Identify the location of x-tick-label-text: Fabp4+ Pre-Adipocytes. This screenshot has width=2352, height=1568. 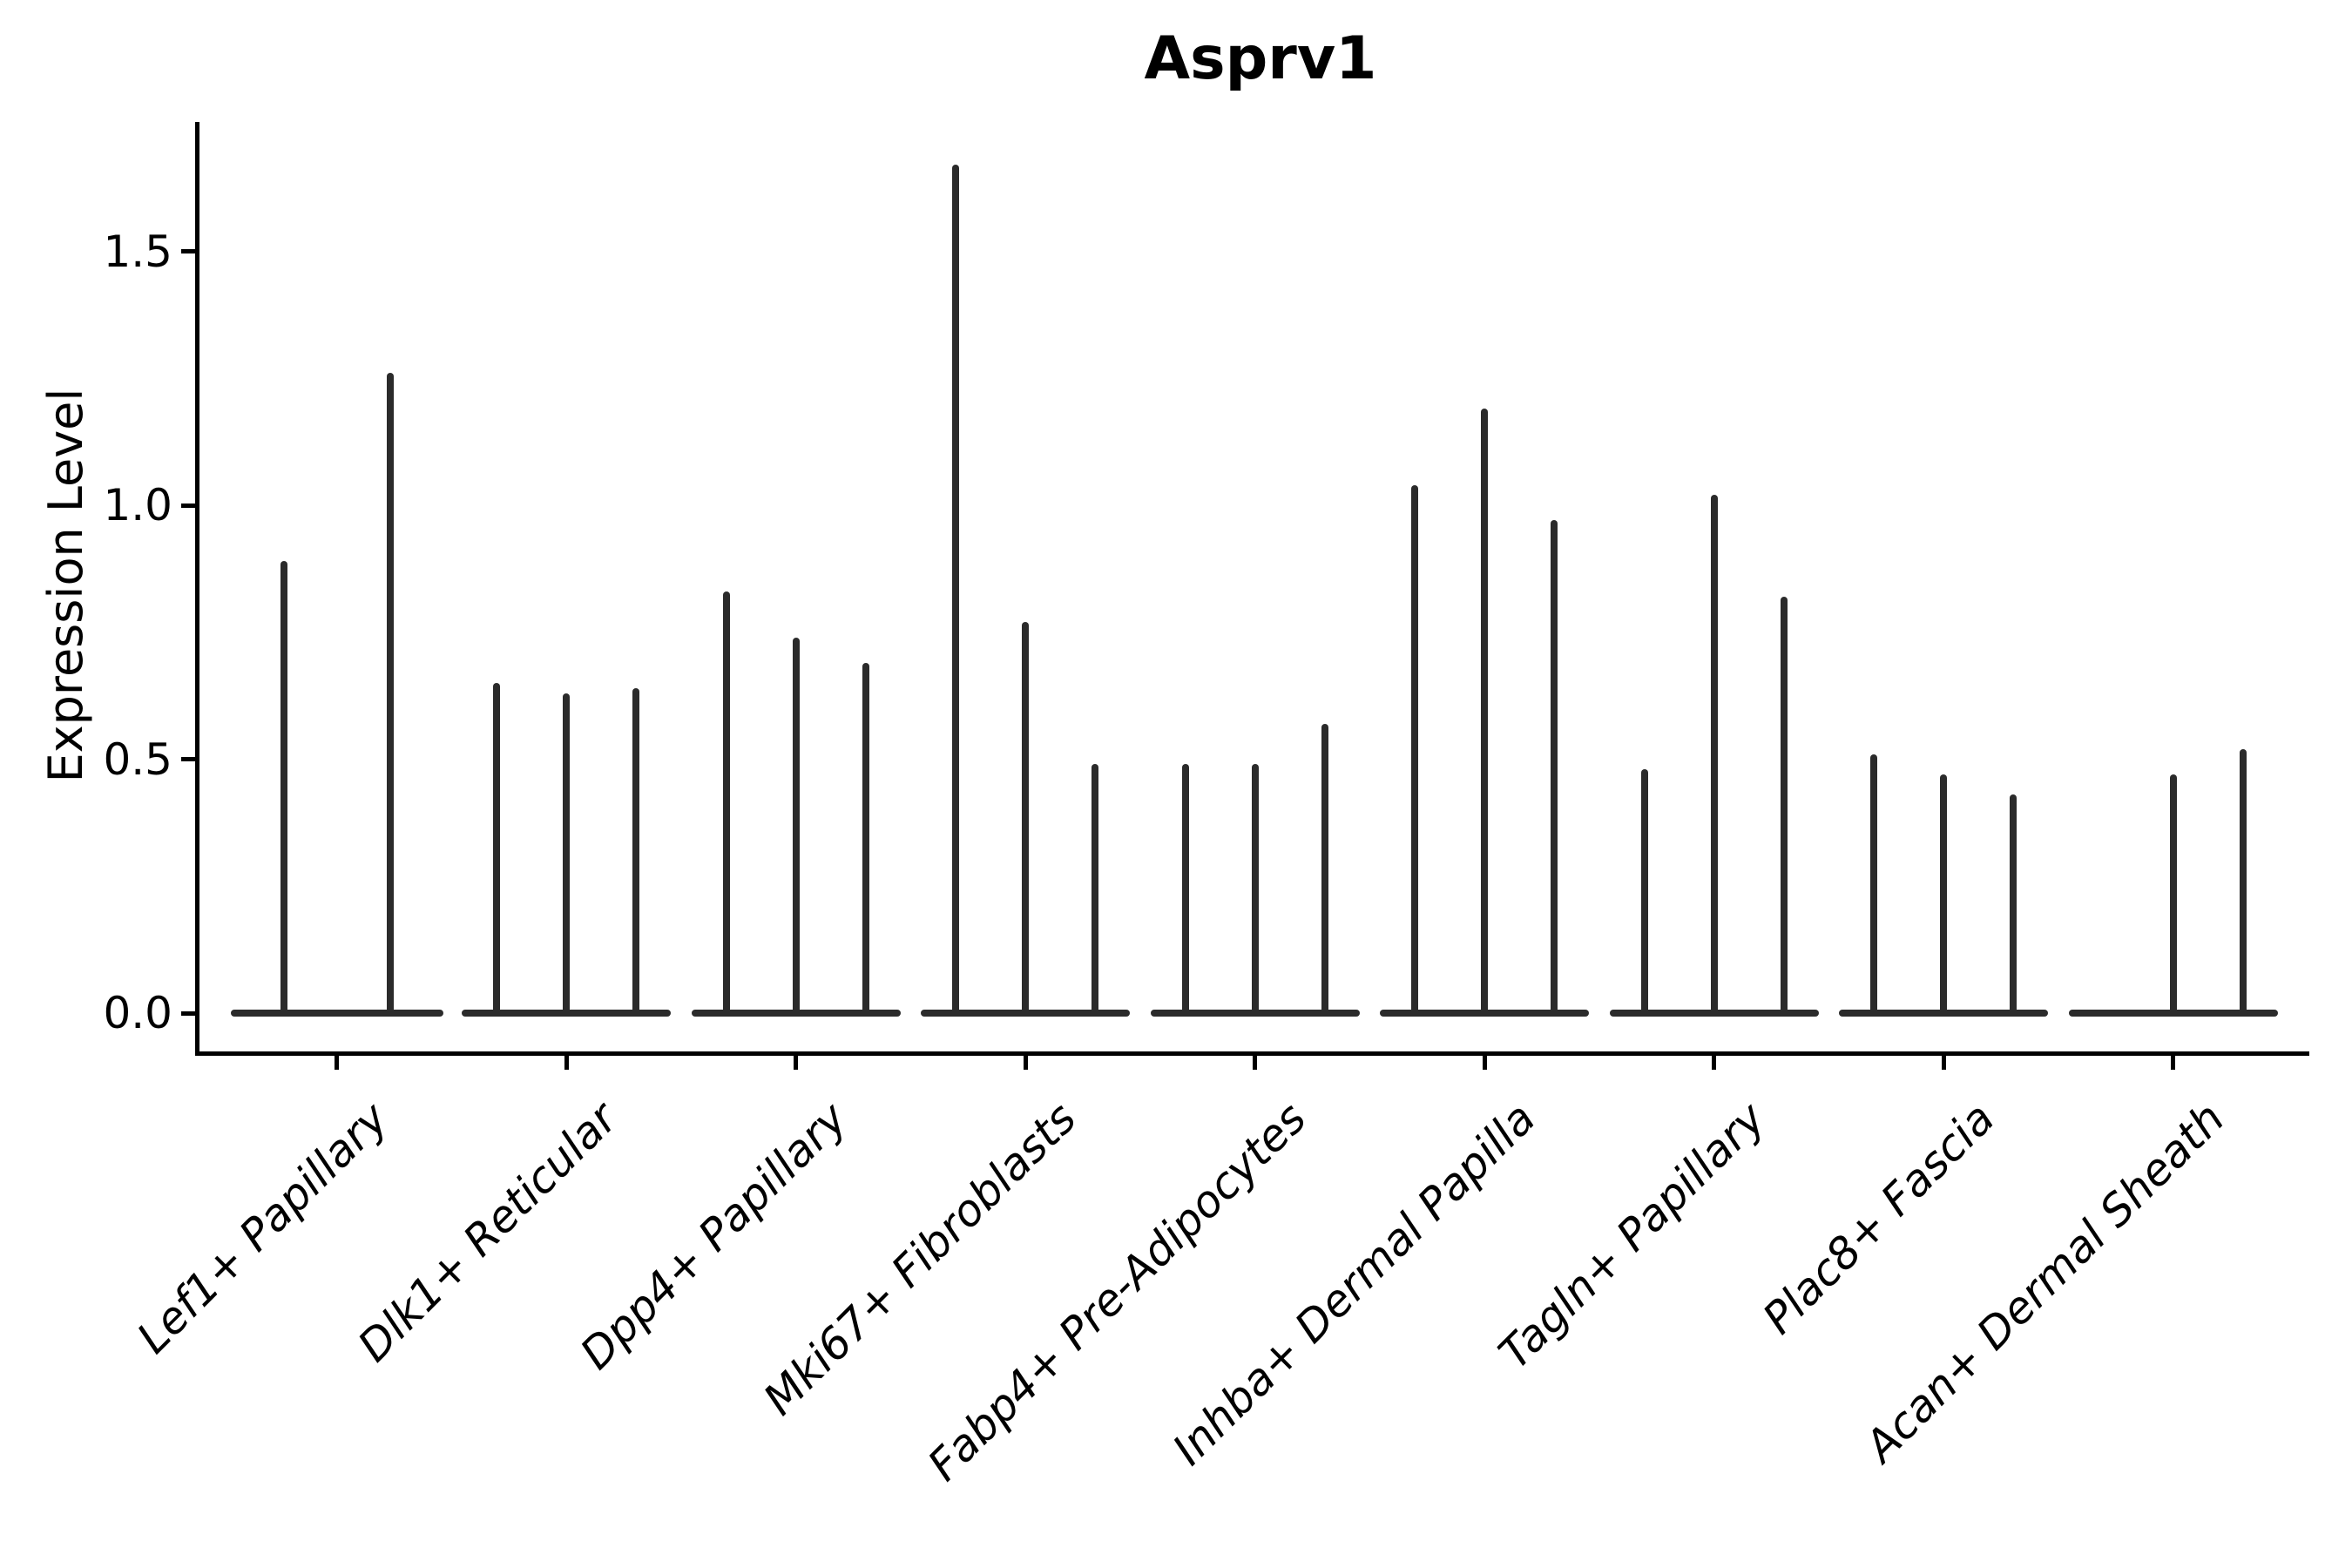
(1116, 1291).